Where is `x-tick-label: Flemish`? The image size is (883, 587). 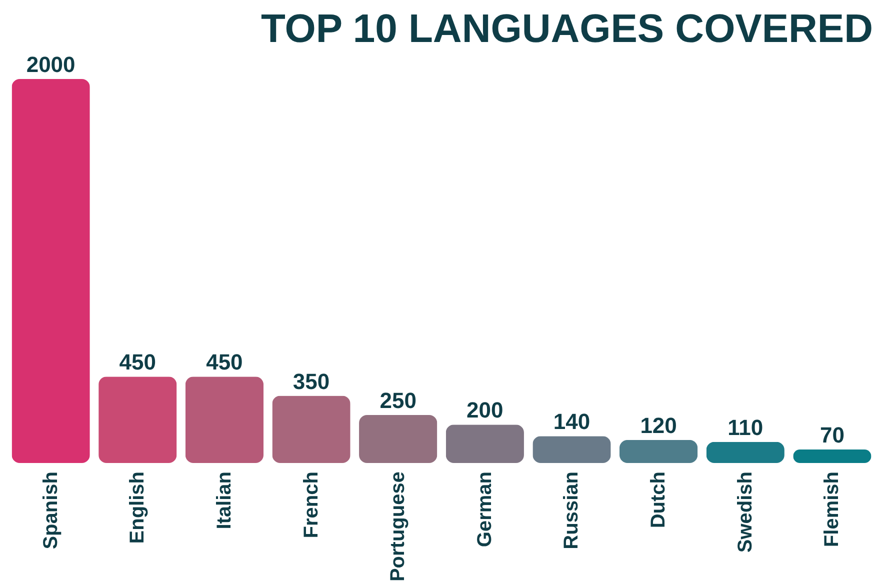
x-tick-label: Flemish is located at coordinates (832, 510).